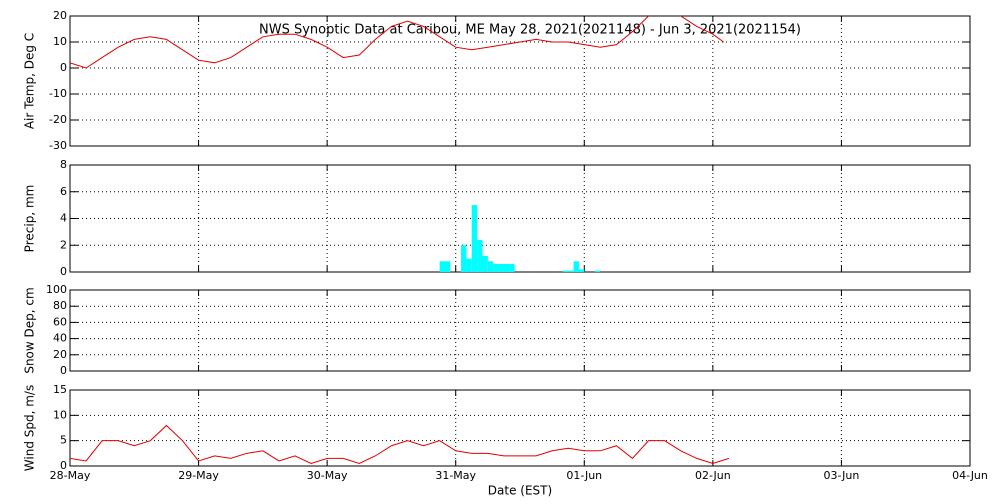 This screenshot has width=1000, height=504. Describe the element at coordinates (584, 475) in the screenshot. I see `x-tick-label: 01-Jun` at that location.